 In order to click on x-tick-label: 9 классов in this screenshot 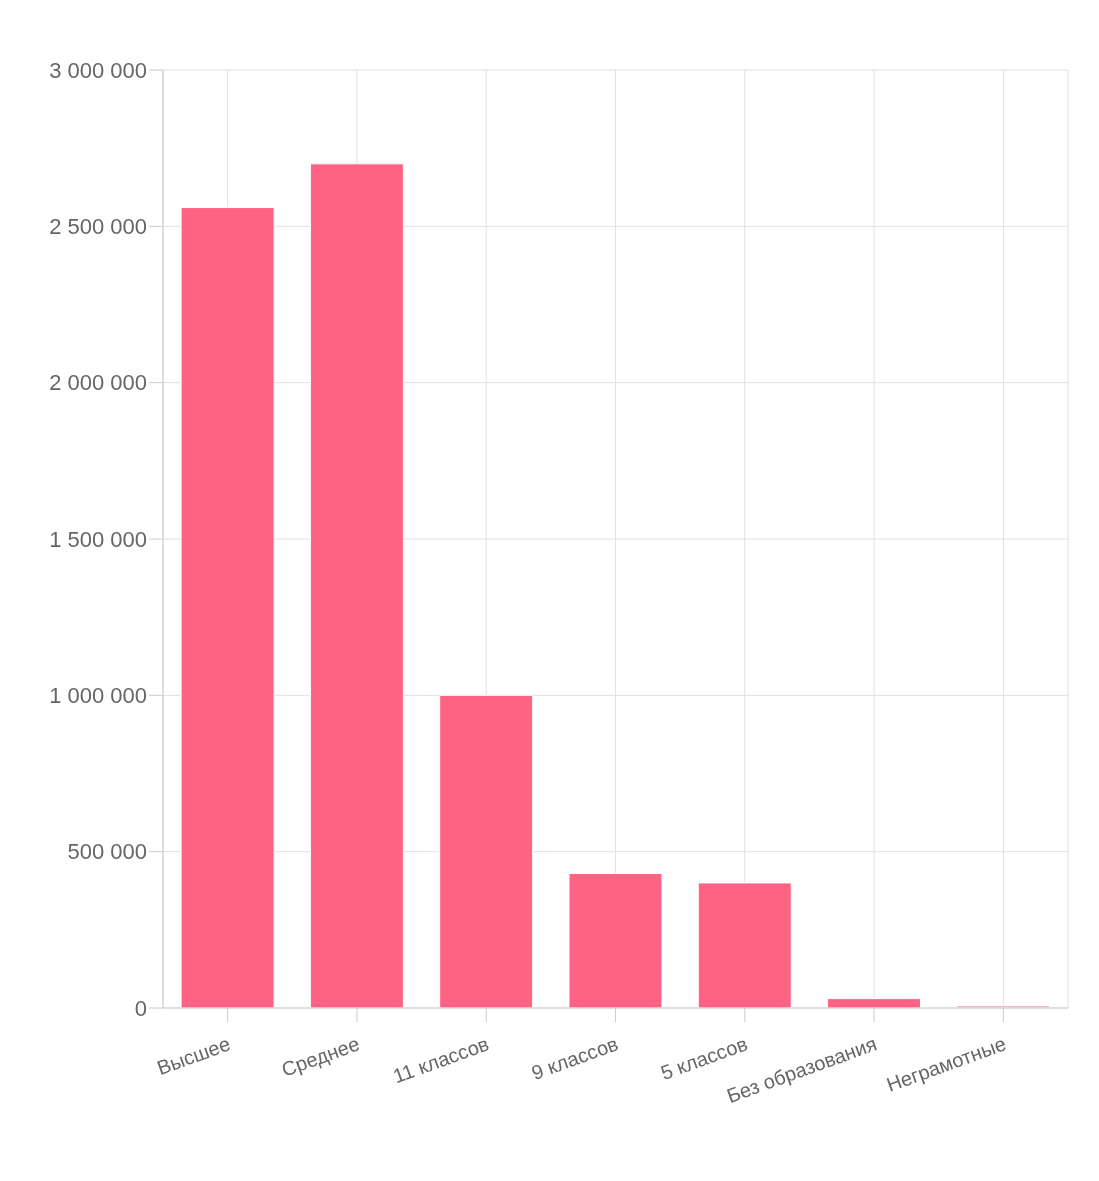, I will do `click(574, 1058)`.